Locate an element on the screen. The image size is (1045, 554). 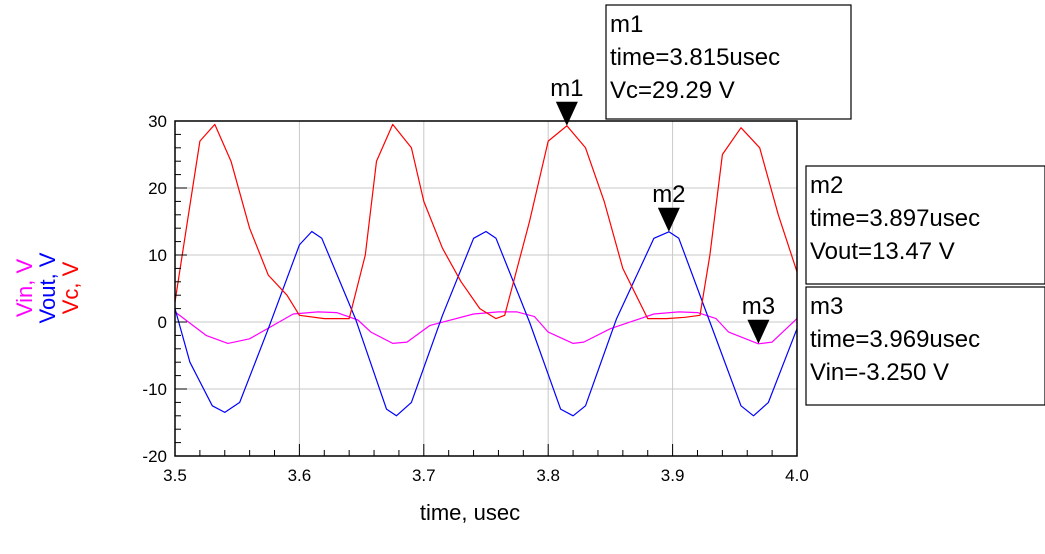
markers: m1 m2 m3 is located at coordinates (662, 209).